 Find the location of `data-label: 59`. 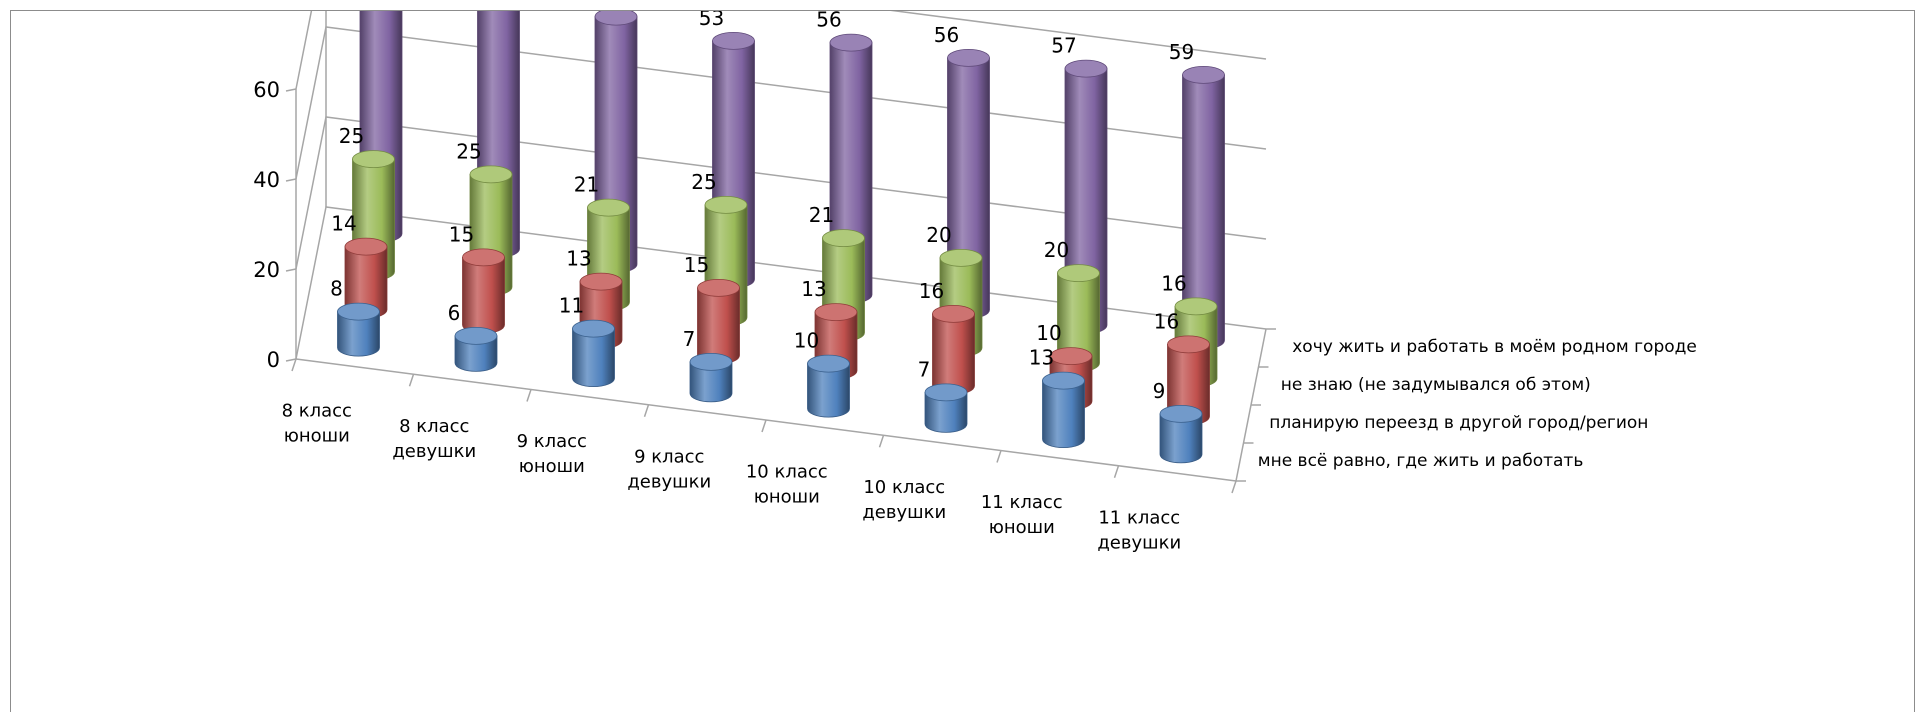

data-label: 59 is located at coordinates (1181, 52).